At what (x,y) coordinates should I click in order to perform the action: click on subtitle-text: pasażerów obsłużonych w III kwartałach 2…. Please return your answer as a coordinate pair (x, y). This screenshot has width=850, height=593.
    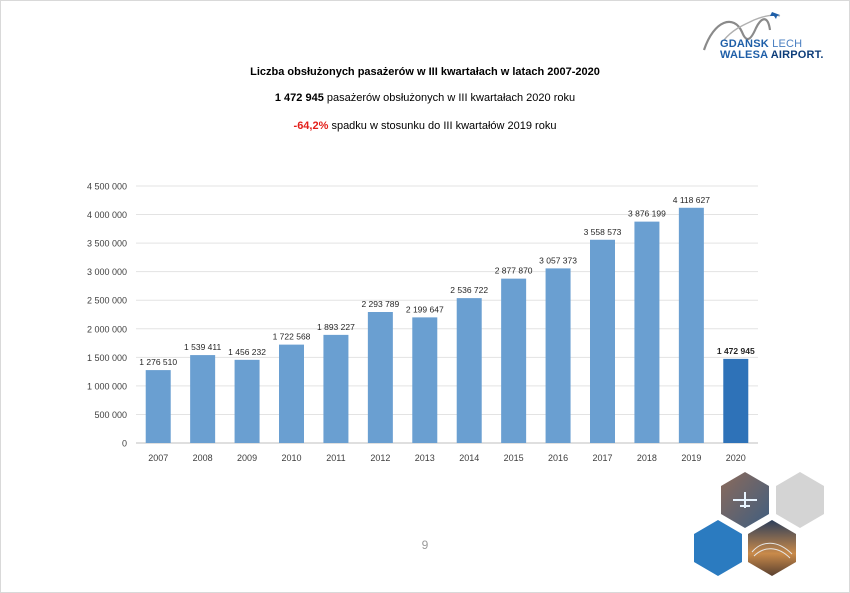
    Looking at the image, I should click on (449, 98).